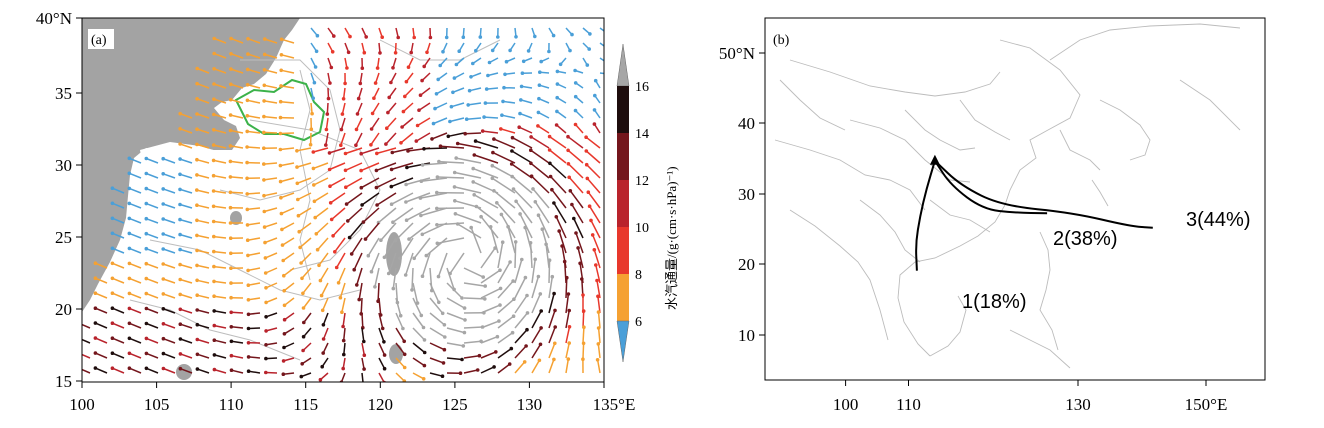 This screenshot has width=1324, height=428. I want to click on country-border, so click(850, 175).